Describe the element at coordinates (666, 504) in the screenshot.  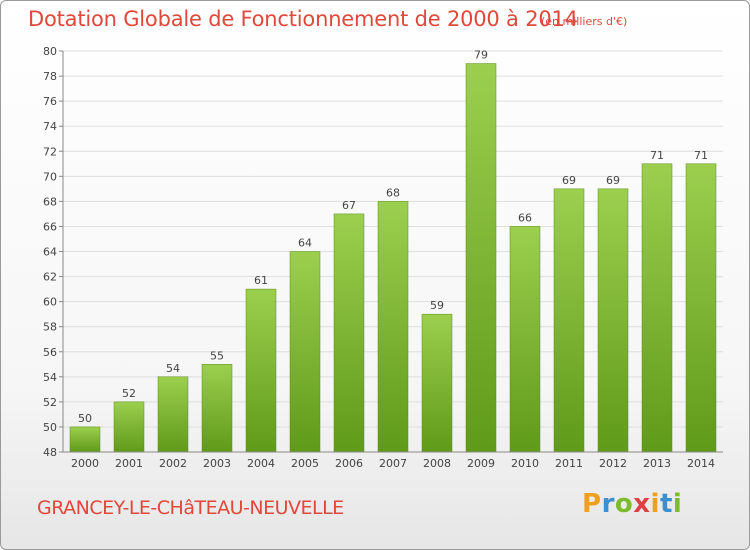
I see `logo-letter: t` at that location.